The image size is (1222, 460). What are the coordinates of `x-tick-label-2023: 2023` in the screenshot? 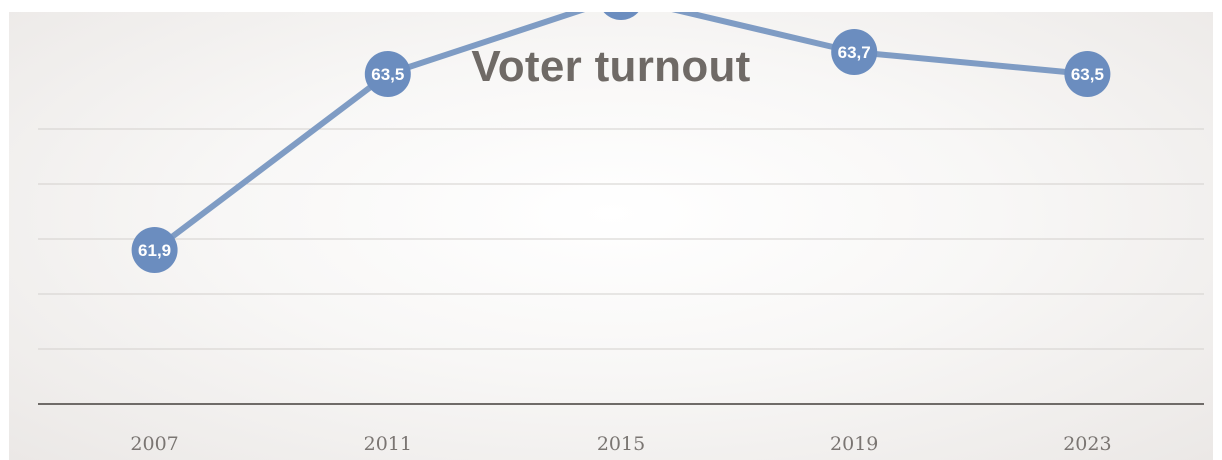 It's located at (1087, 444).